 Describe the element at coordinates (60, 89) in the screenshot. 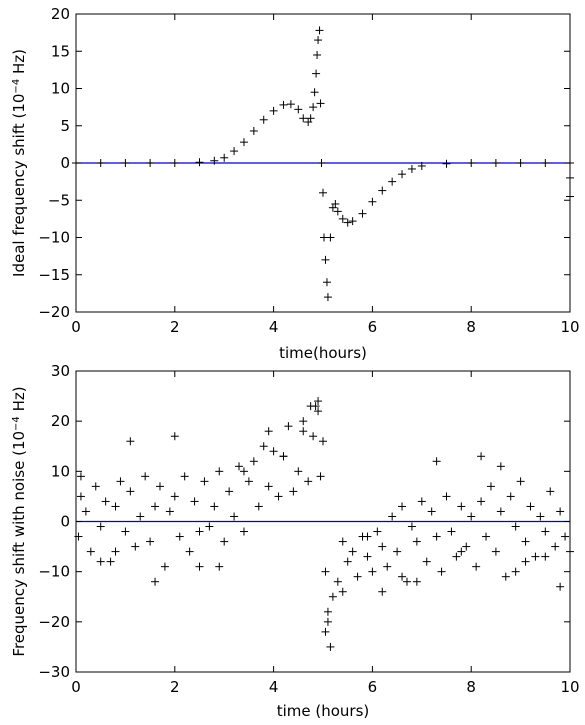

I see `top-y-tick-label: 10` at that location.